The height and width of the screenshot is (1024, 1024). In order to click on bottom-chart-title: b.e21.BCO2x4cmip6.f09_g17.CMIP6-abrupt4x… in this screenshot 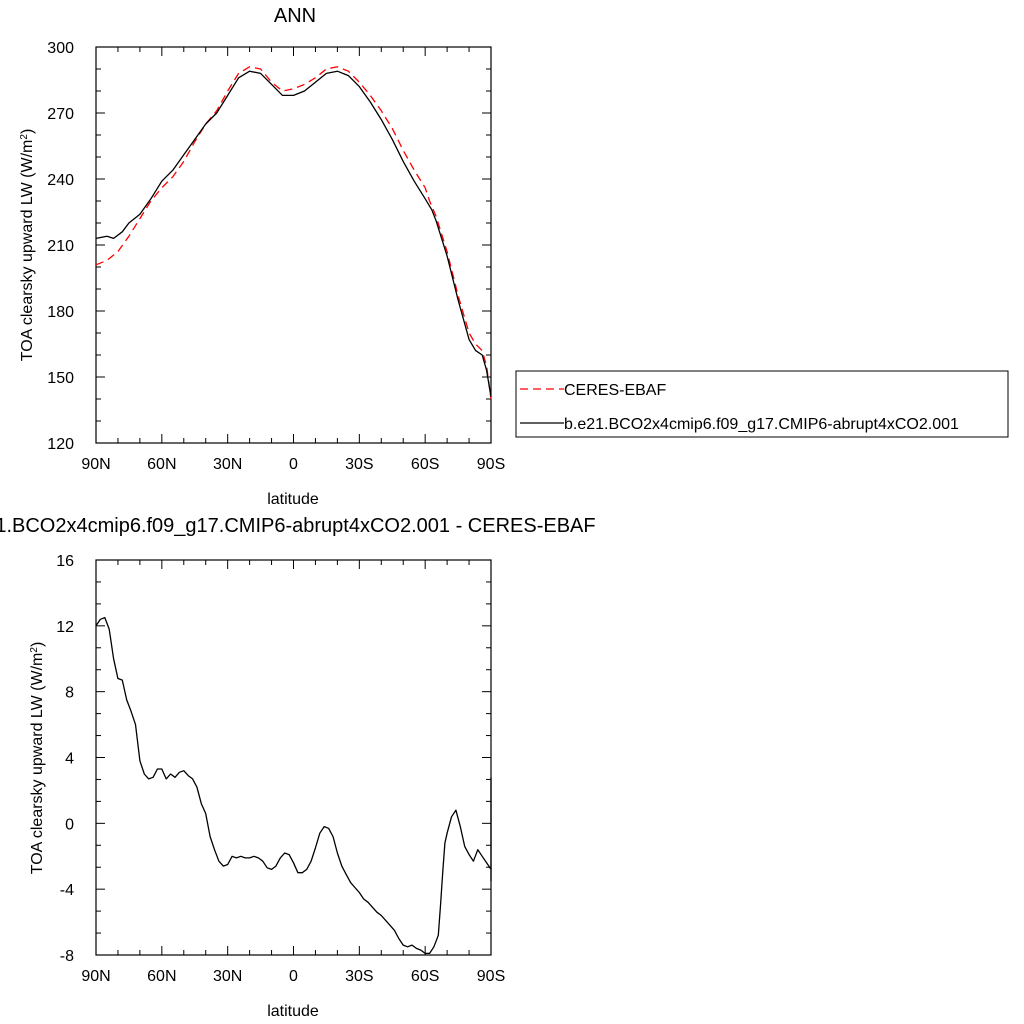, I will do `click(298, 526)`.